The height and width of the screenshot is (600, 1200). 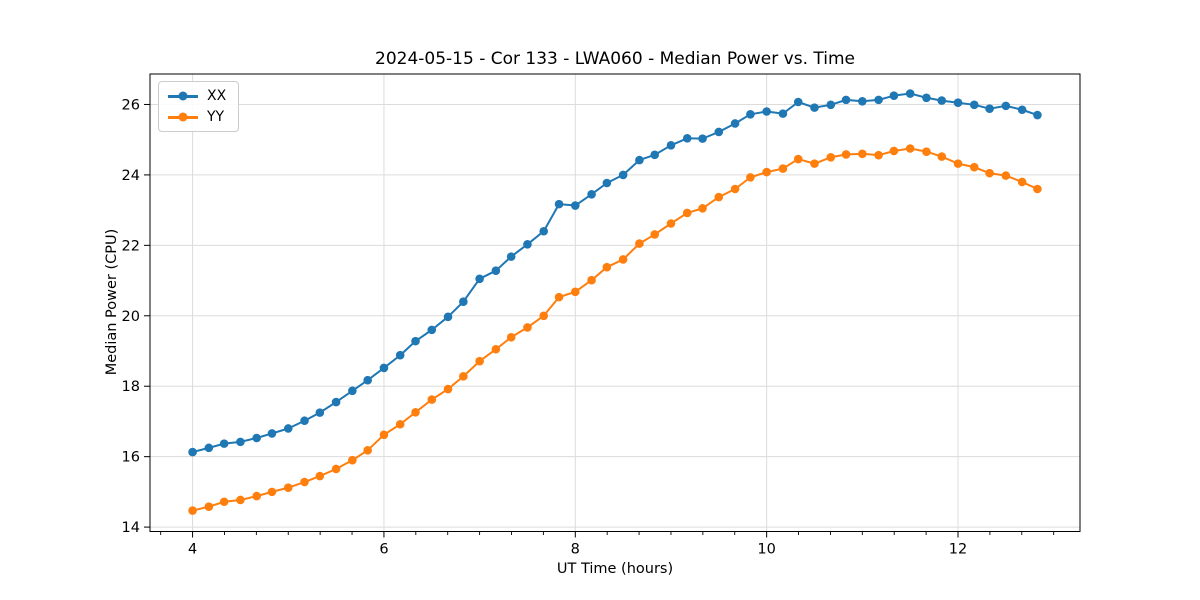 What do you see at coordinates (112, 302) in the screenshot?
I see `y-axis-label: Median Power (CPU)` at bounding box center [112, 302].